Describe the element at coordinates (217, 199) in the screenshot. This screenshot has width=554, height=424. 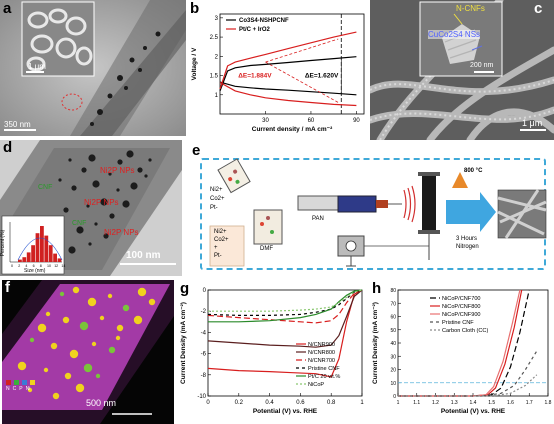
I see `ion-co: Co2+` at that location.